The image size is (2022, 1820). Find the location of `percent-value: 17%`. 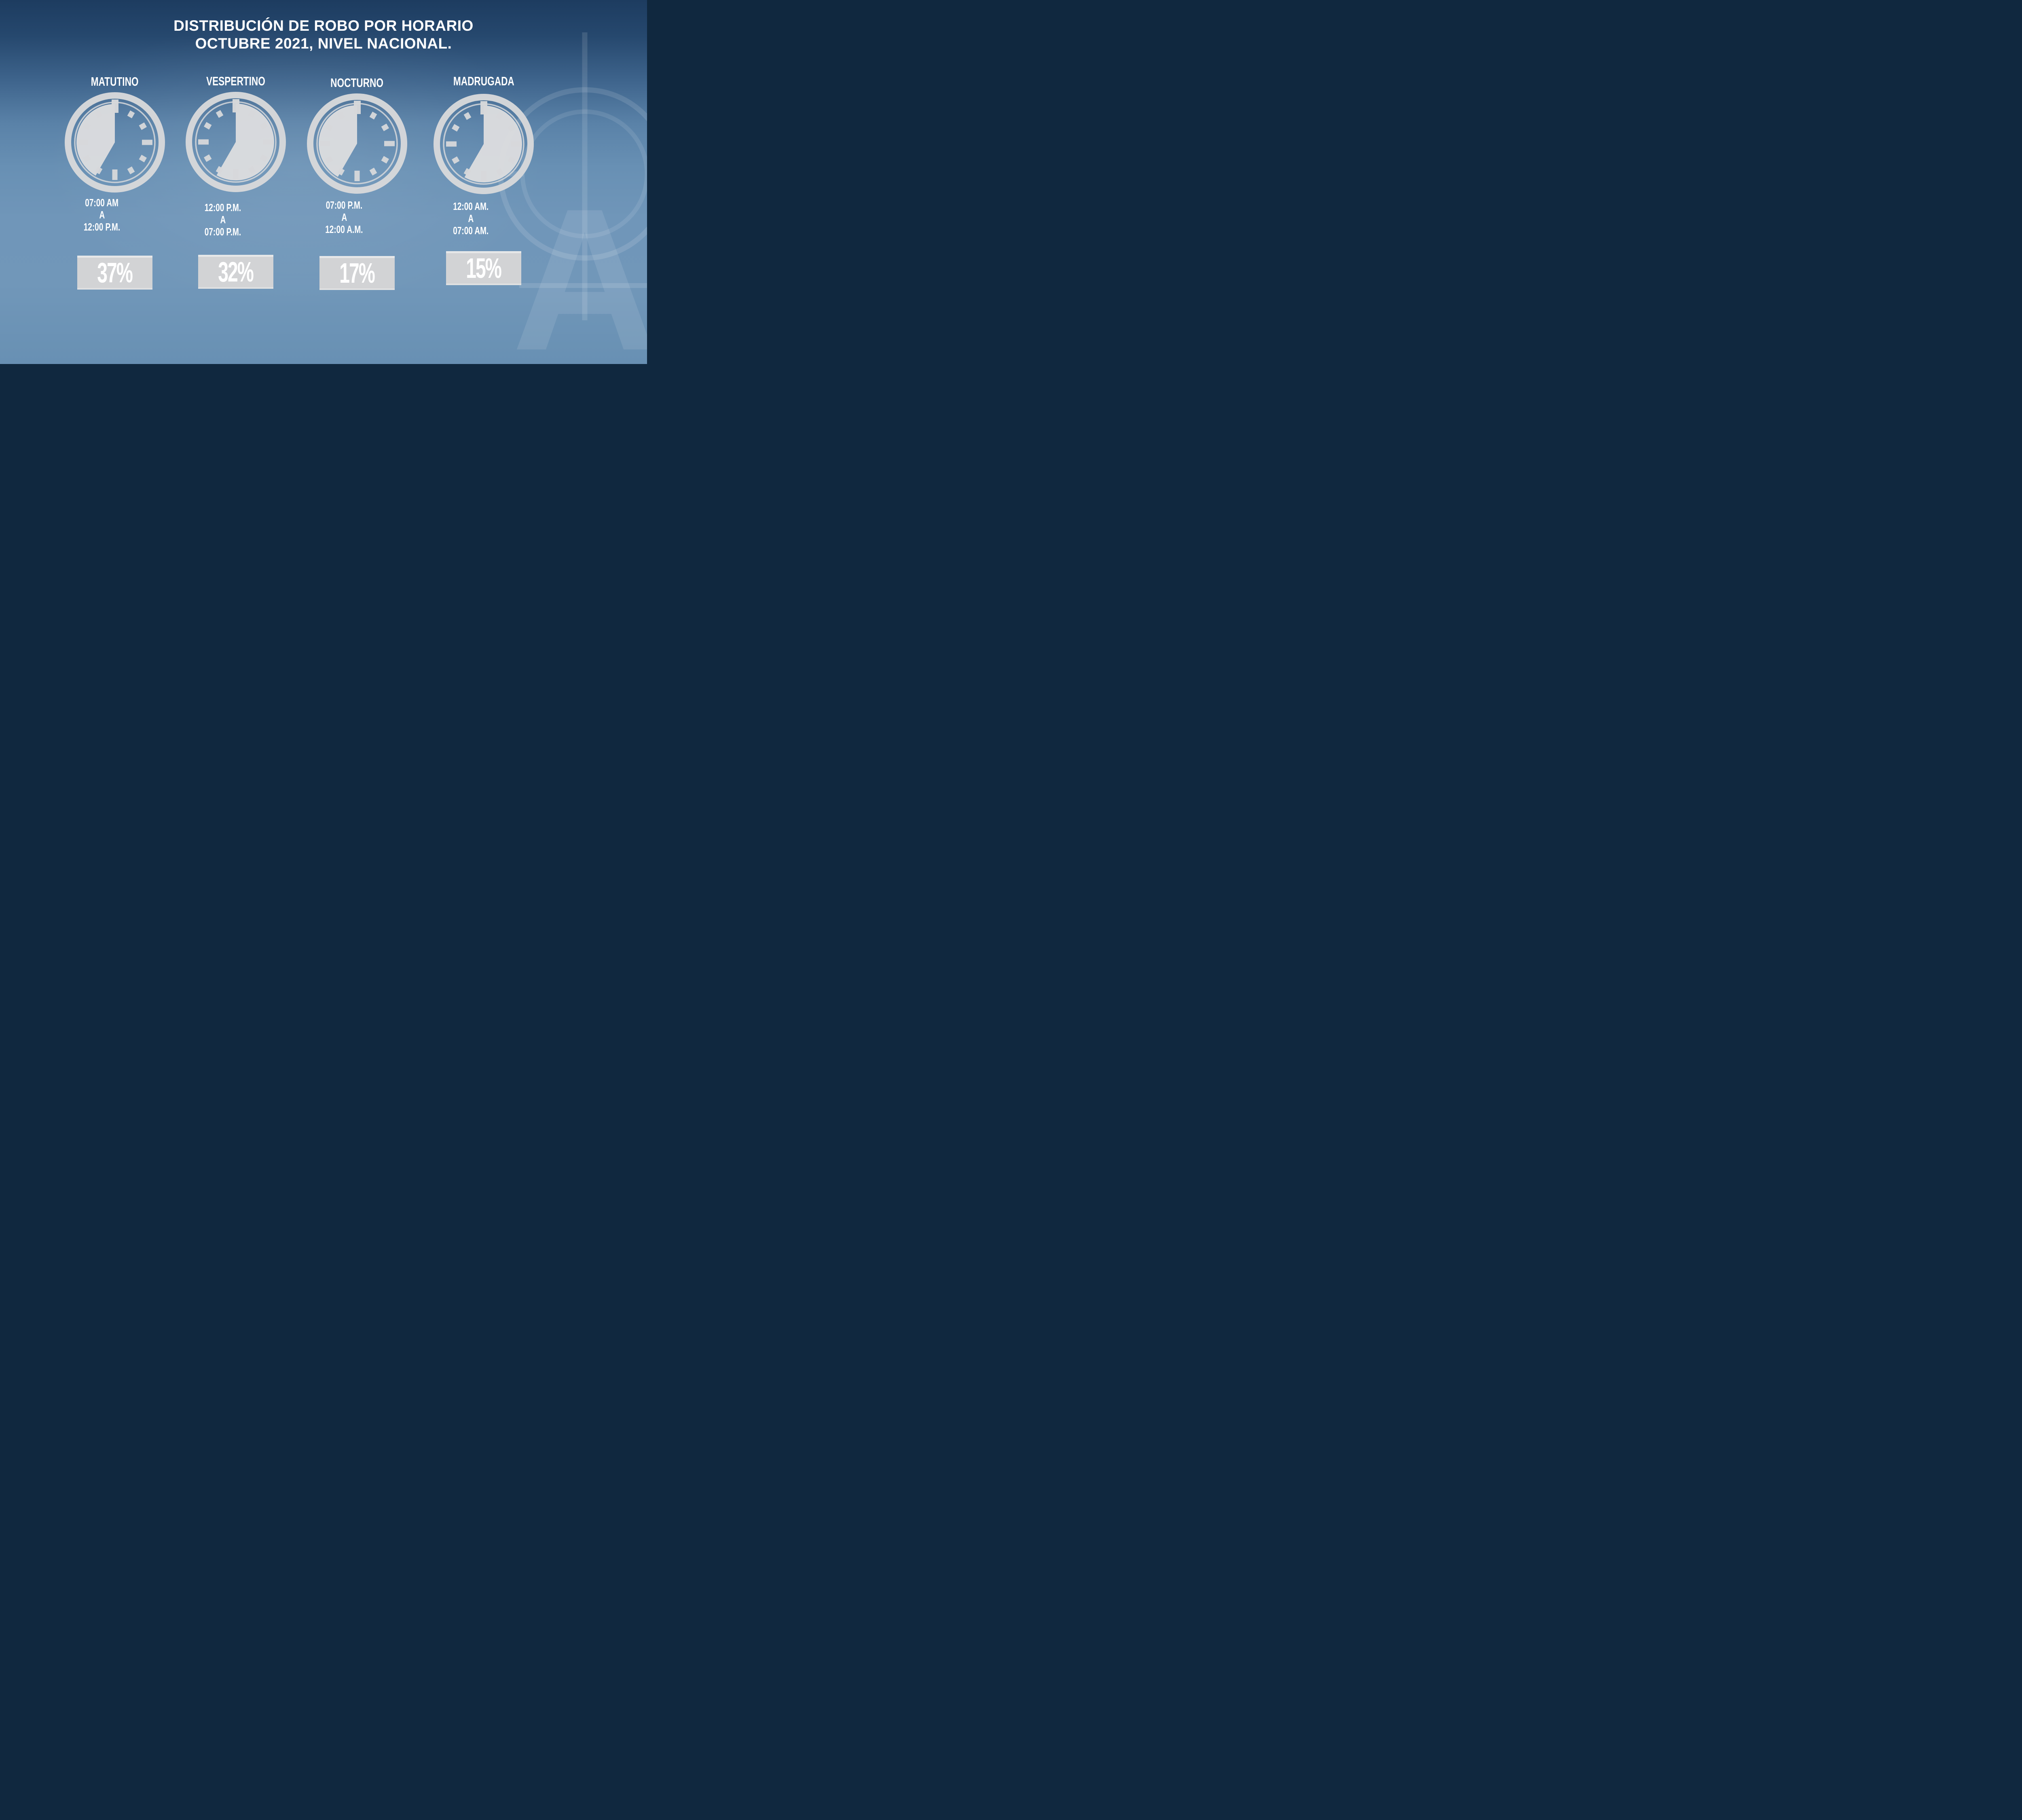

percent-value: 17% is located at coordinates (357, 273).